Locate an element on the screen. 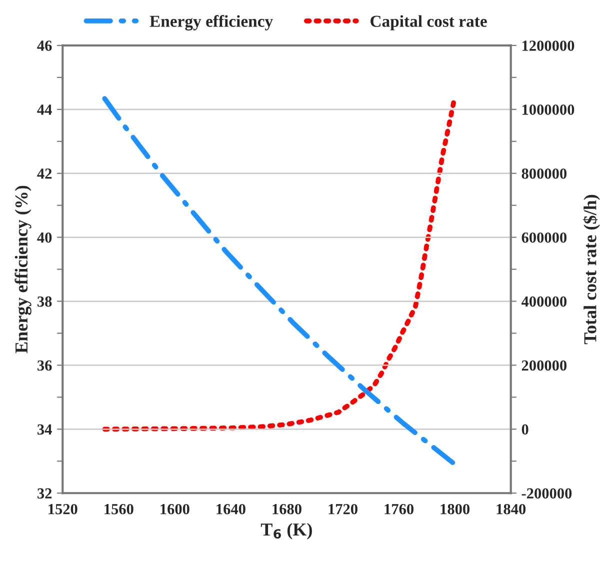 This screenshot has width=614, height=561. y-tick-label: 36 is located at coordinates (45, 365).